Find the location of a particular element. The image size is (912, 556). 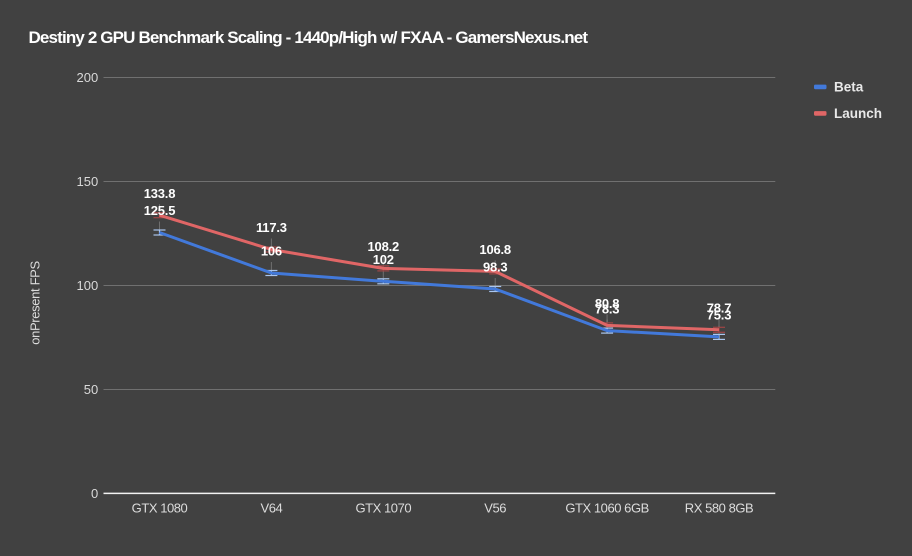

svg-text: GTX 1080 is located at coordinates (160, 508).